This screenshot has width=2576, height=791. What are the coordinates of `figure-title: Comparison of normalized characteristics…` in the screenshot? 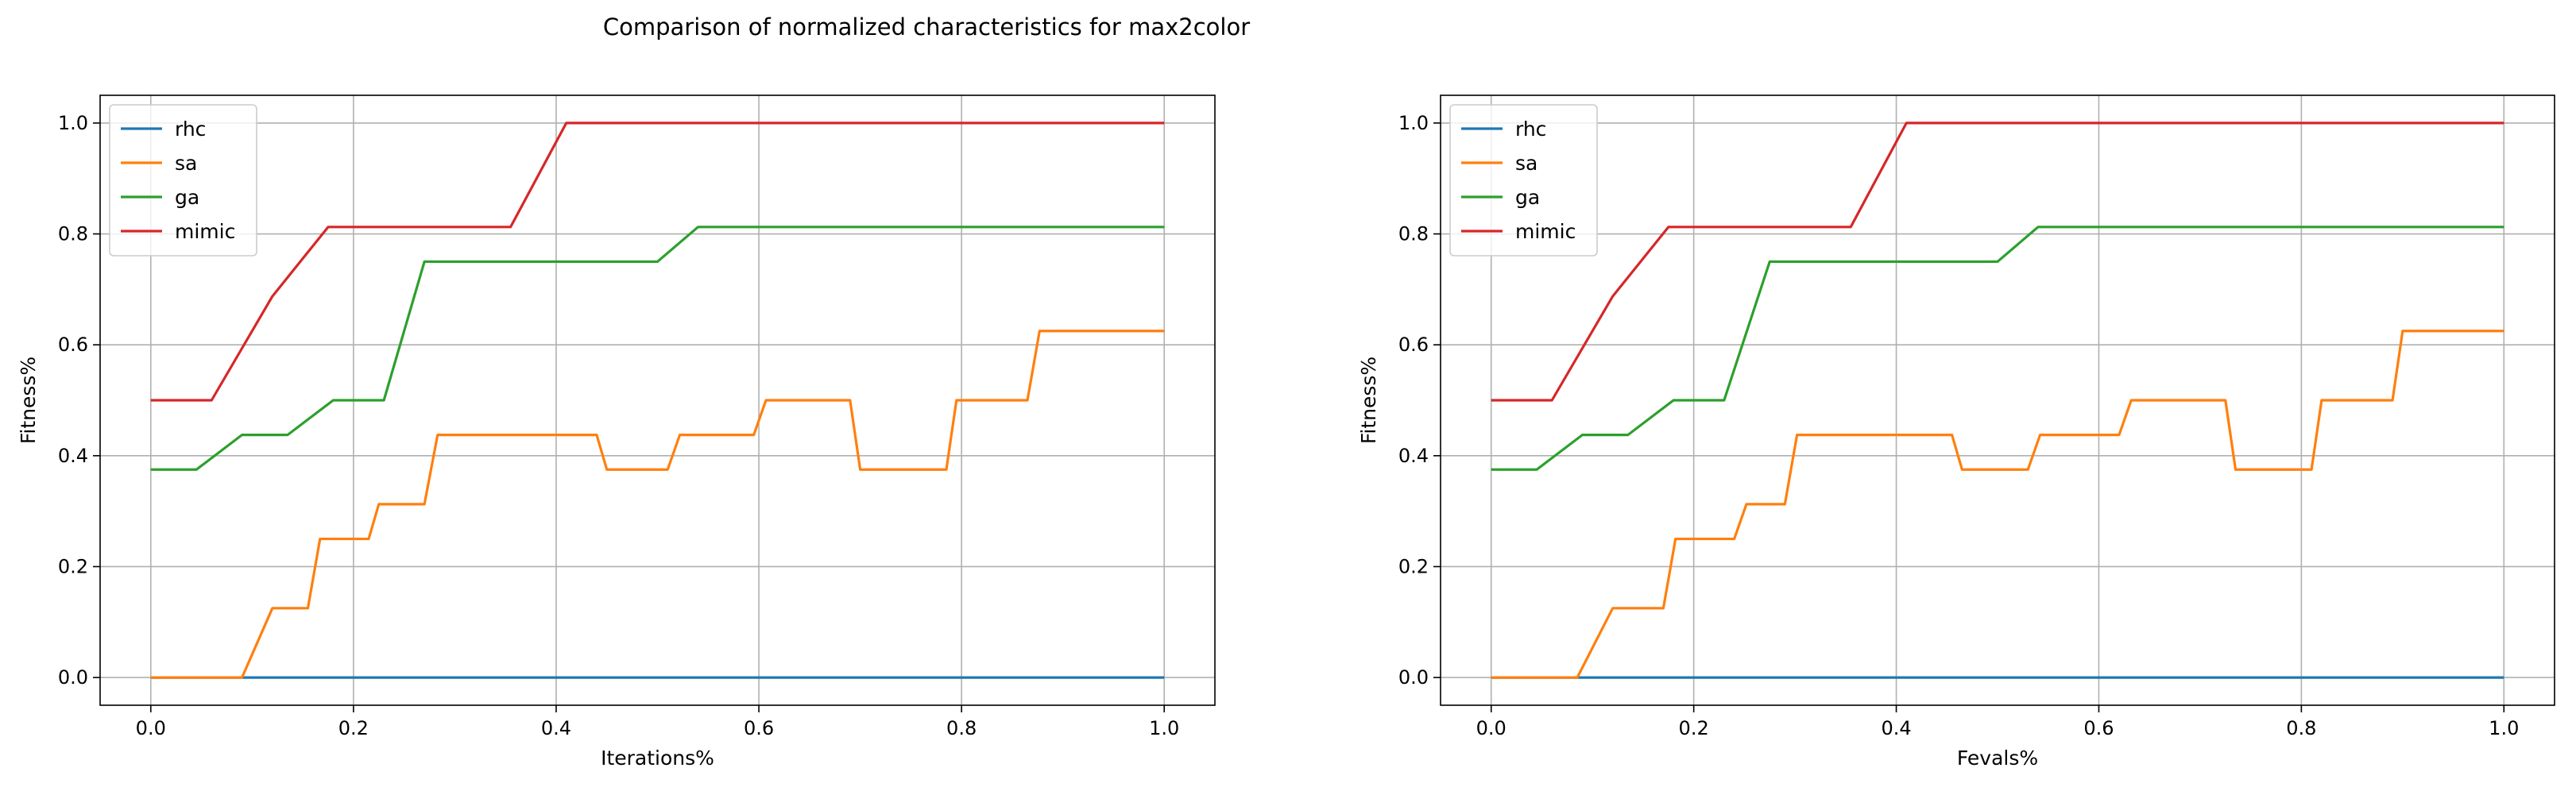 It's located at (927, 27).